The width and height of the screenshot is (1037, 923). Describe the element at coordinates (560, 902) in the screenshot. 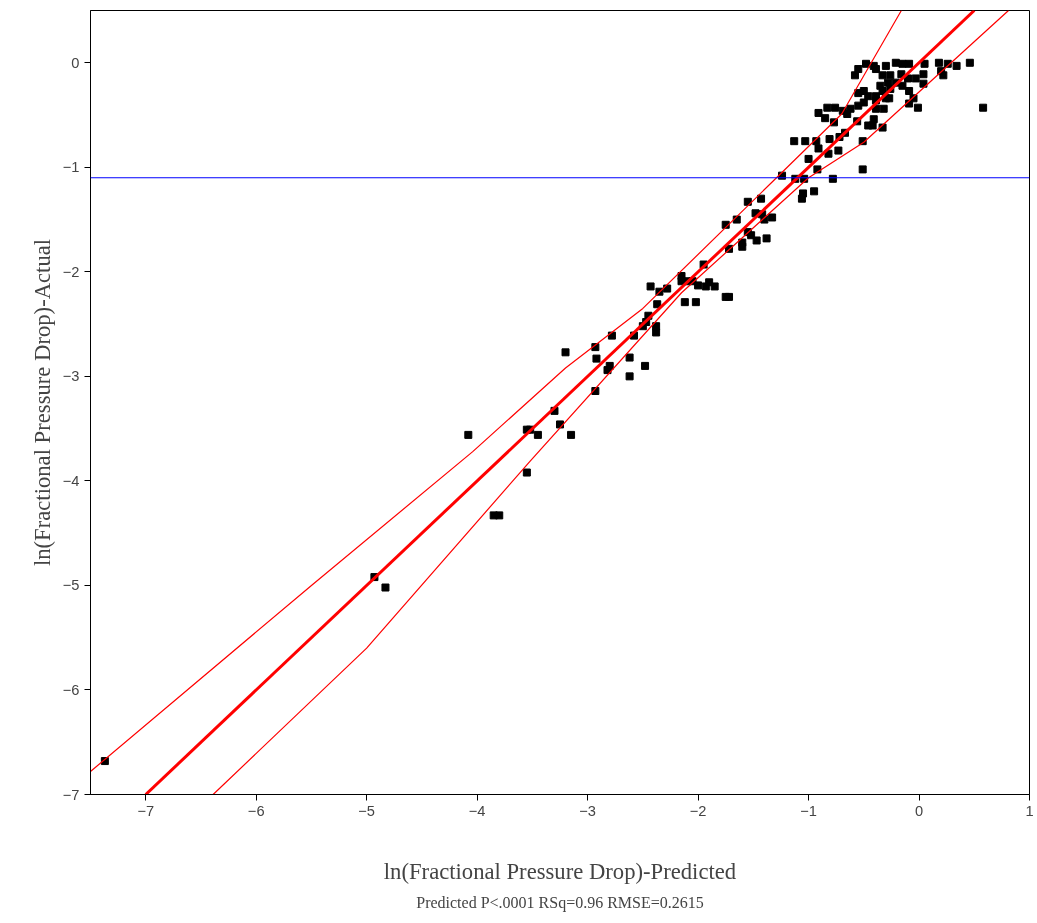

I see `text: Predicted P<.0001 RSq=0.96 RMSE=0.2615` at that location.